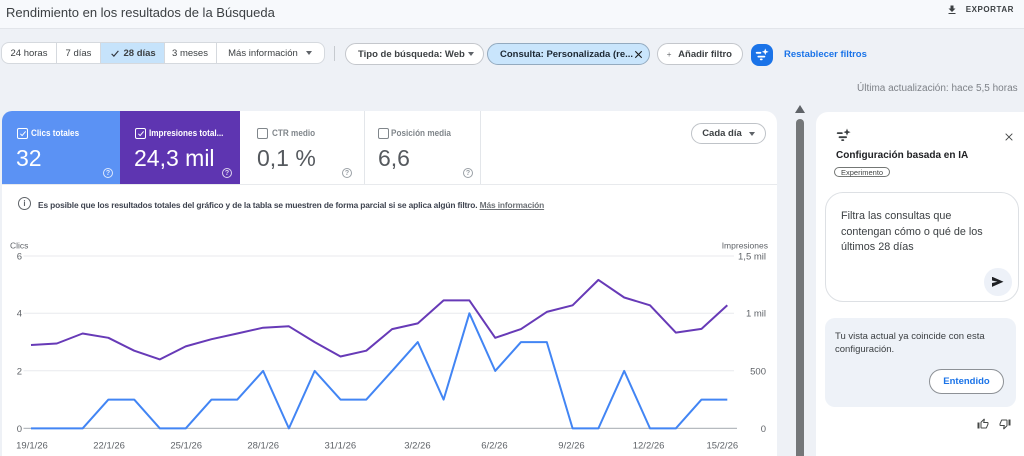 The width and height of the screenshot is (1024, 456). I want to click on svg-text: Clics, so click(19, 246).